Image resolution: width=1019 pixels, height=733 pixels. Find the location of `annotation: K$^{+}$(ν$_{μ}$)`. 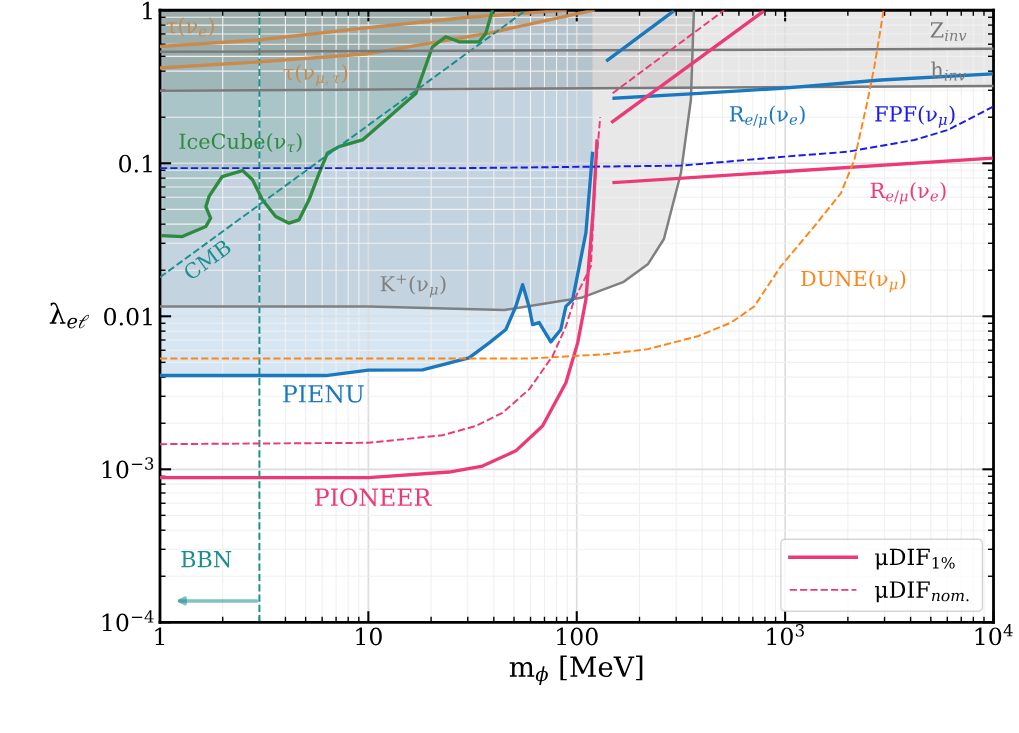

annotation: K$^{+}$(ν$_{μ}$) is located at coordinates (413, 286).